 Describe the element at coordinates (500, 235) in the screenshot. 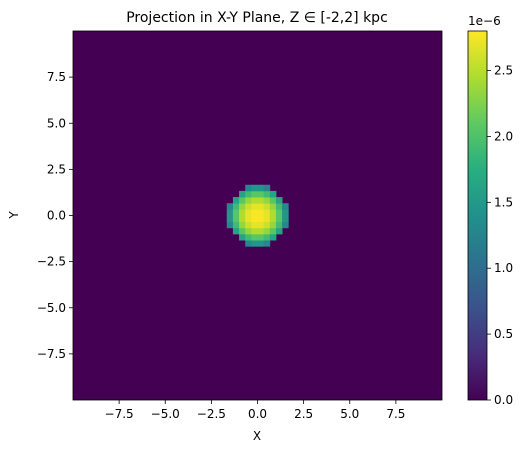

I see `colorbar-axis: 0.0 0.5 1.0 1.5 2.0 2.5` at that location.